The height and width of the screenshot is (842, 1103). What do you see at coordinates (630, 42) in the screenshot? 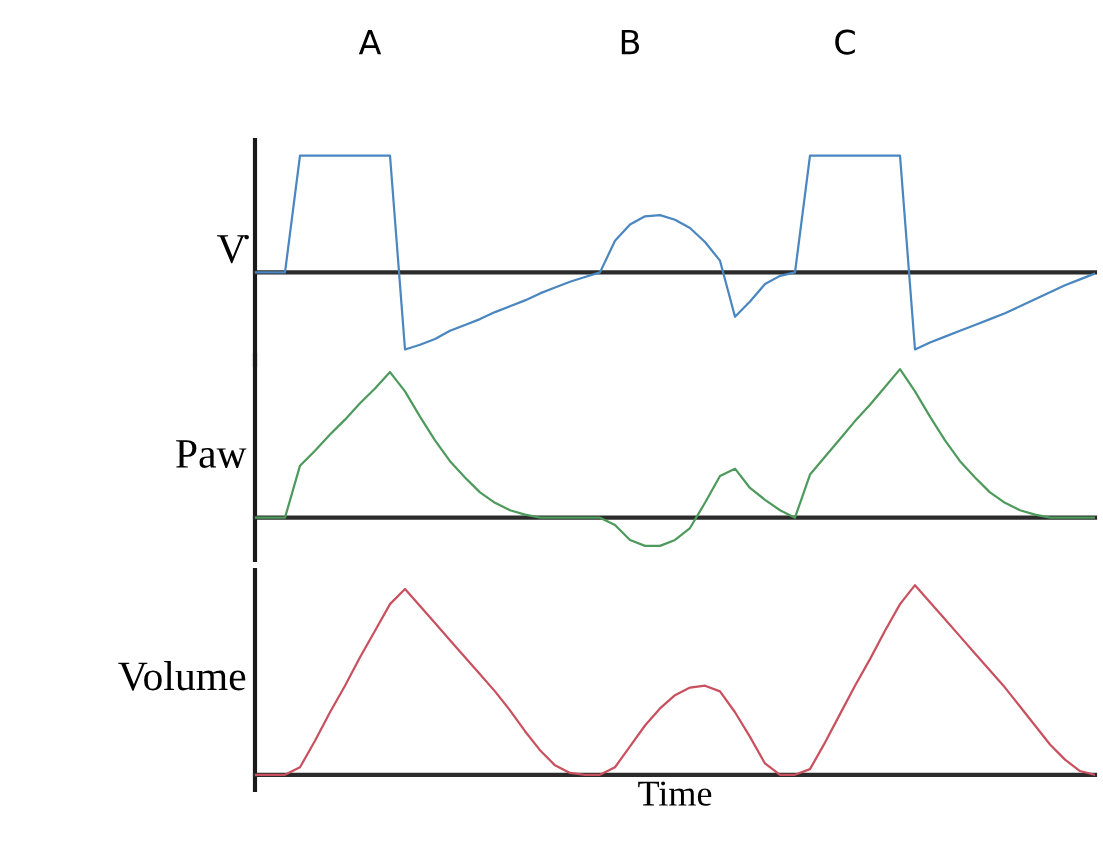
I see `text: B` at bounding box center [630, 42].